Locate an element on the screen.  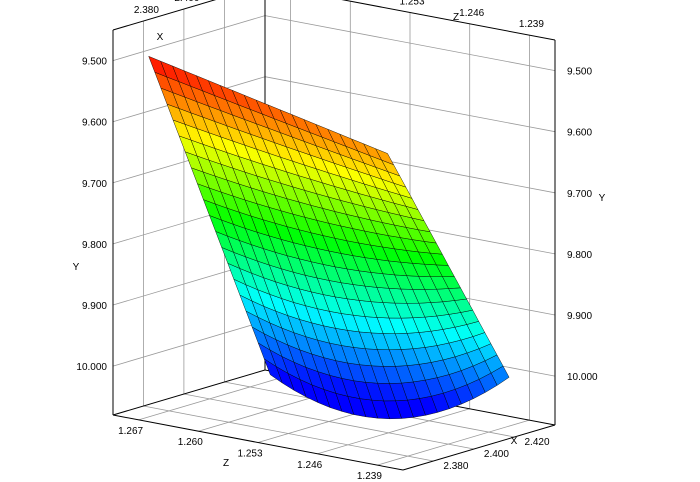
y-axis-title-right: Y is located at coordinates (602, 198).